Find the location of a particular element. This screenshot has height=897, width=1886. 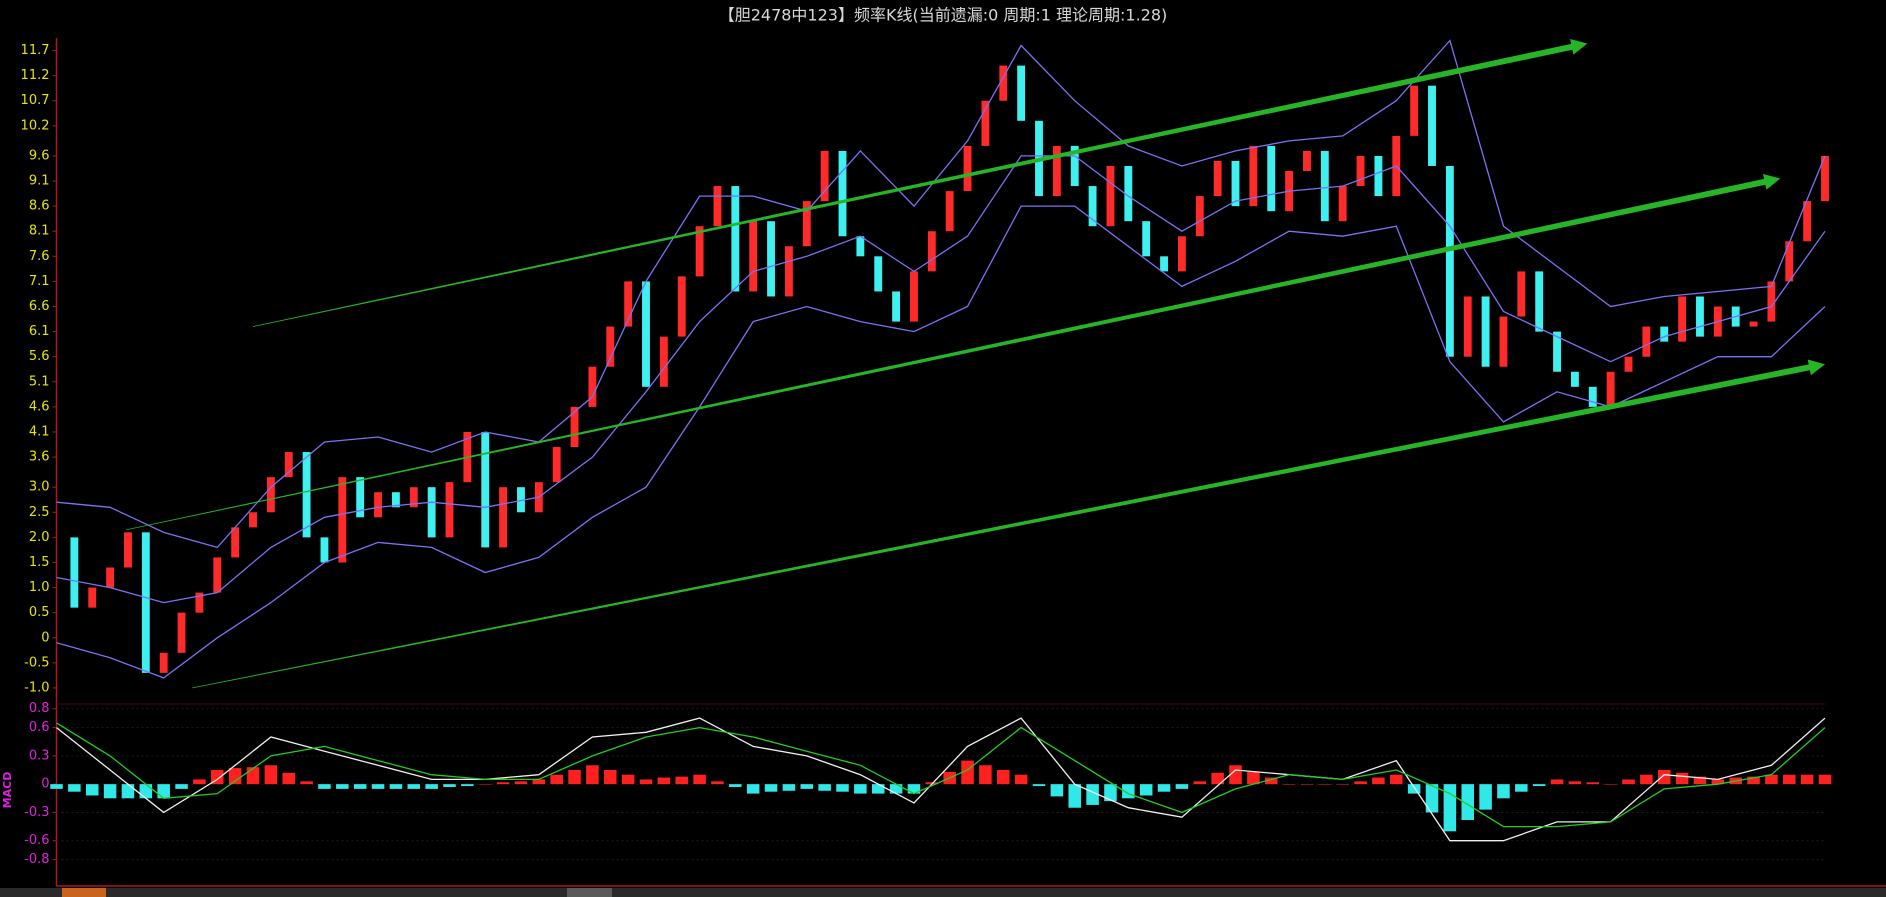

y-tick-label: 10.2 is located at coordinates (35, 125).